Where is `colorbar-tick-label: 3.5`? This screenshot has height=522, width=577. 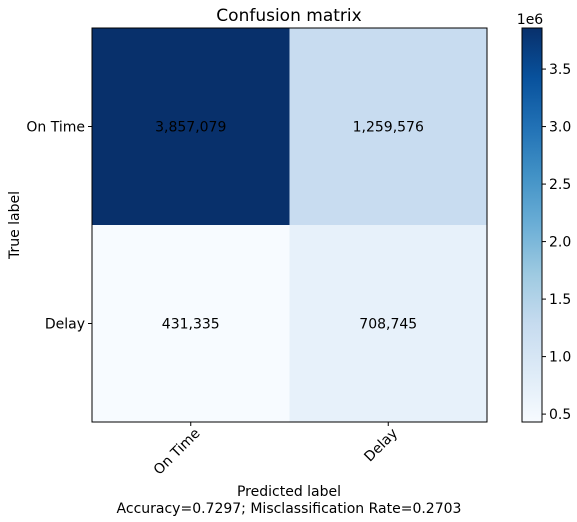
colorbar-tick-label: 3.5 is located at coordinates (560, 70).